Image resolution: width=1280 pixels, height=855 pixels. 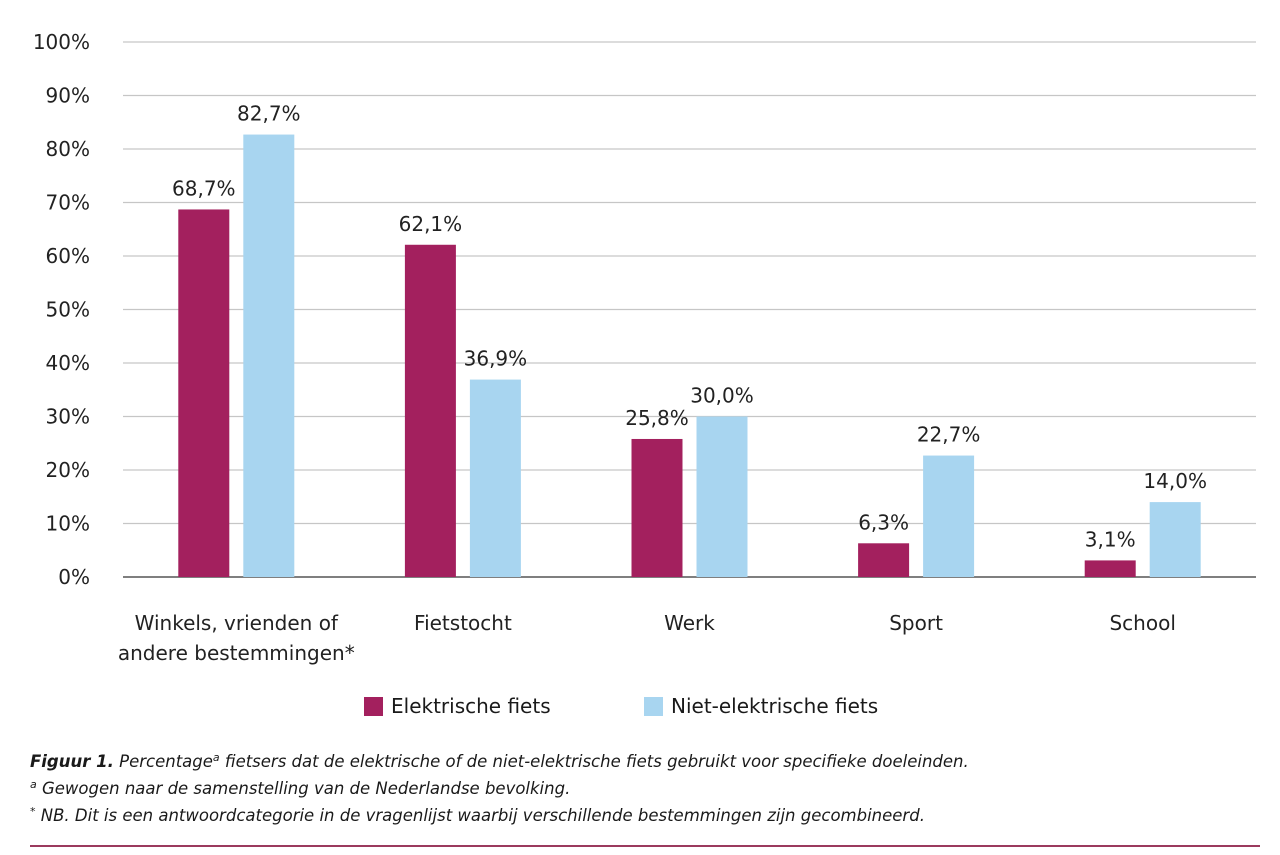 What do you see at coordinates (33, 811) in the screenshot?
I see `footnote-mark-asterisk: *` at bounding box center [33, 811].